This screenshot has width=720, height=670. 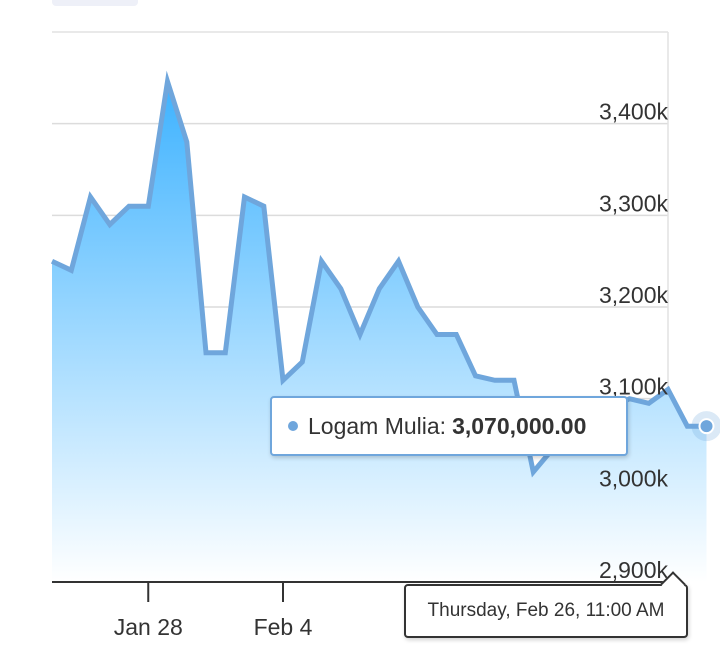 I want to click on tooltip-series-name: Logam Mulia:, so click(x=377, y=425).